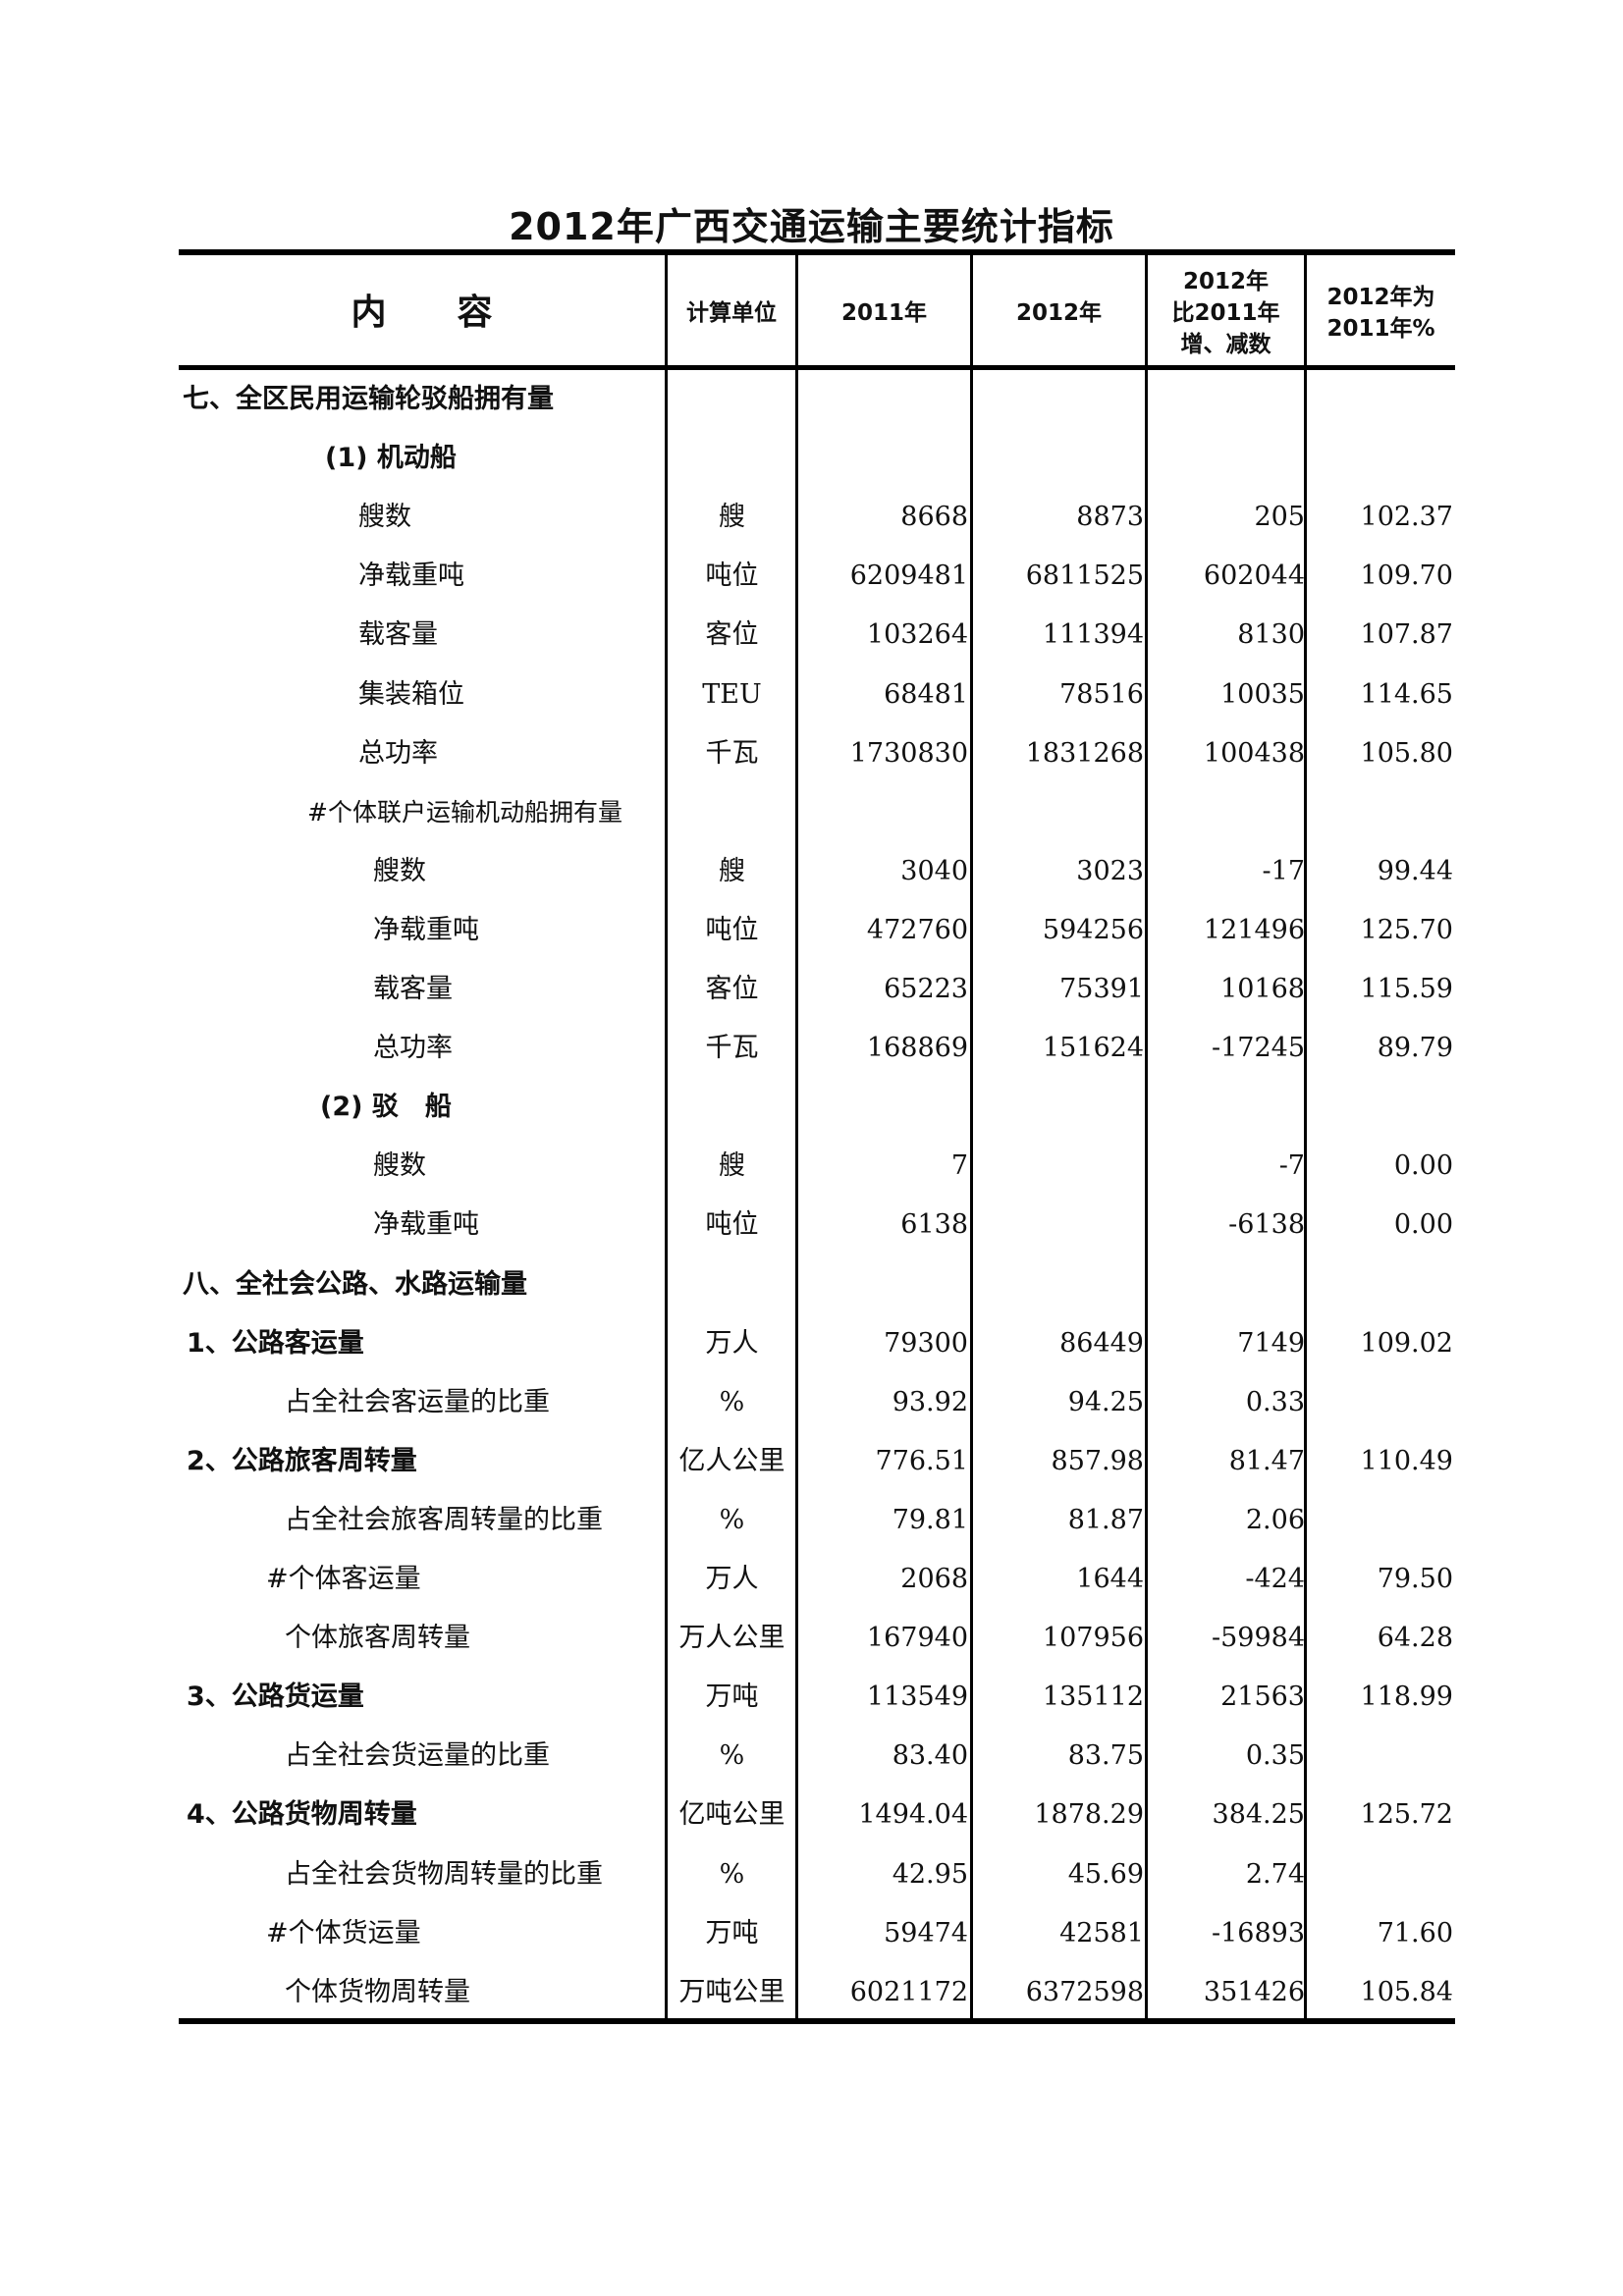  What do you see at coordinates (1254, 577) in the screenshot?
I see `change-vs-2011: 602044` at bounding box center [1254, 577].